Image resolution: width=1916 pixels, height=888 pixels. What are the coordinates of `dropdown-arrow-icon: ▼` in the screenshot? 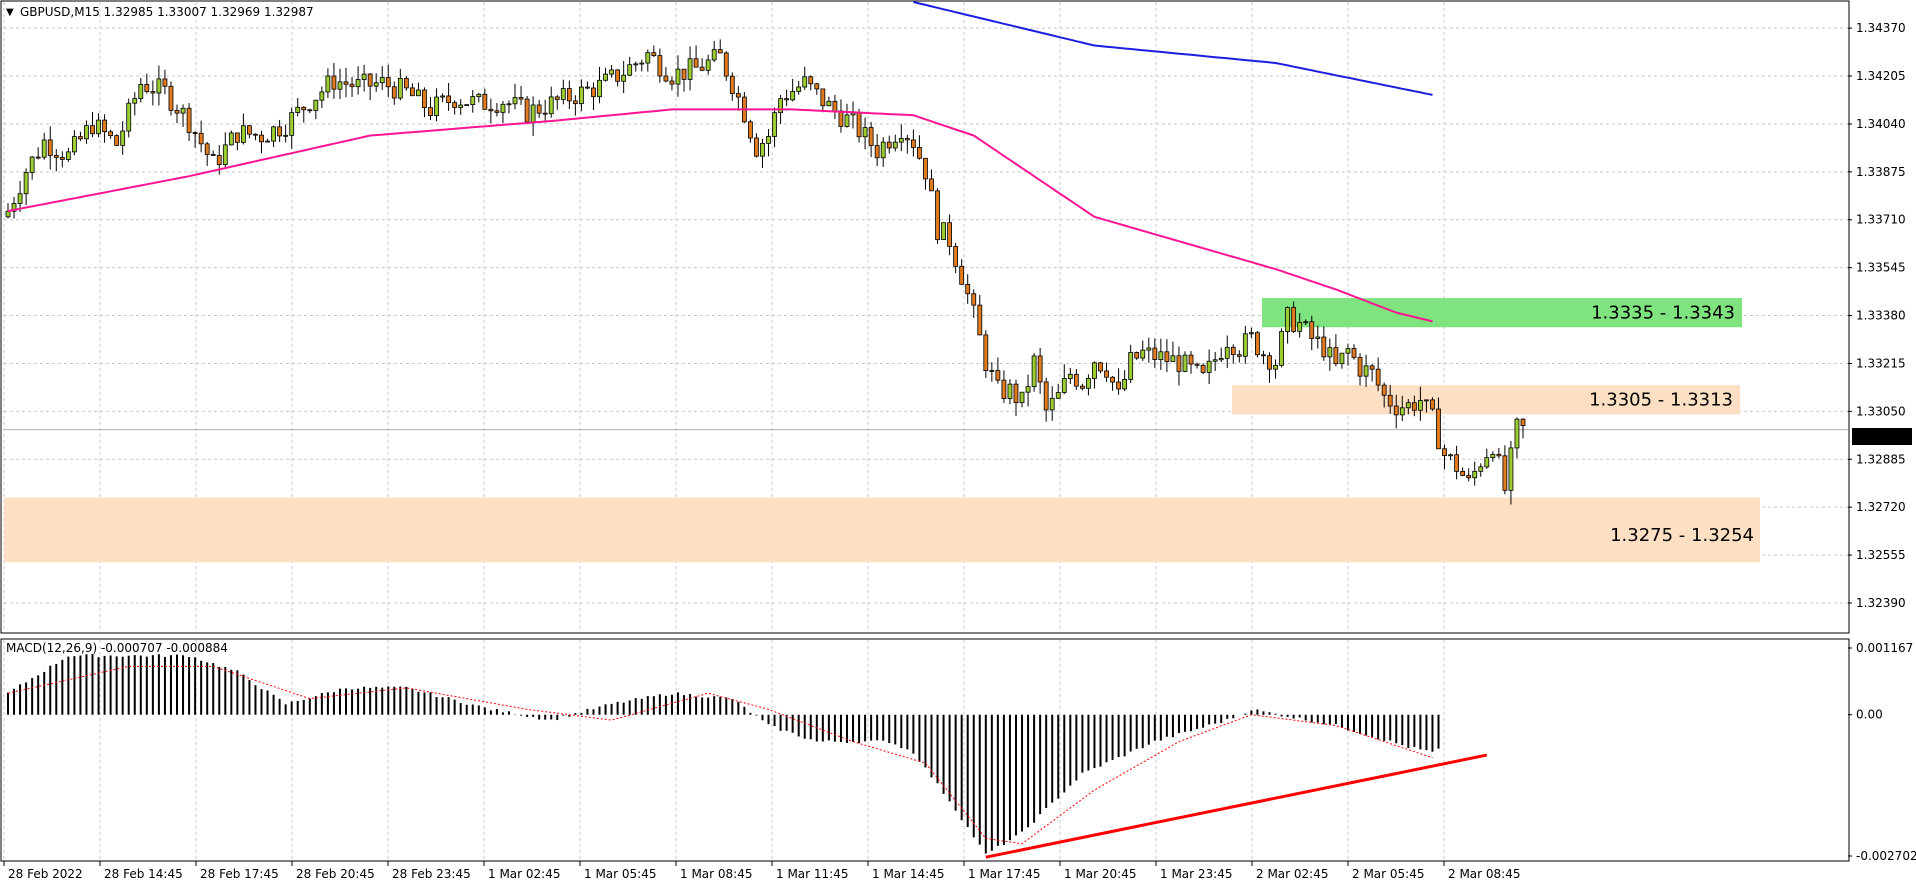 It's located at (10, 12).